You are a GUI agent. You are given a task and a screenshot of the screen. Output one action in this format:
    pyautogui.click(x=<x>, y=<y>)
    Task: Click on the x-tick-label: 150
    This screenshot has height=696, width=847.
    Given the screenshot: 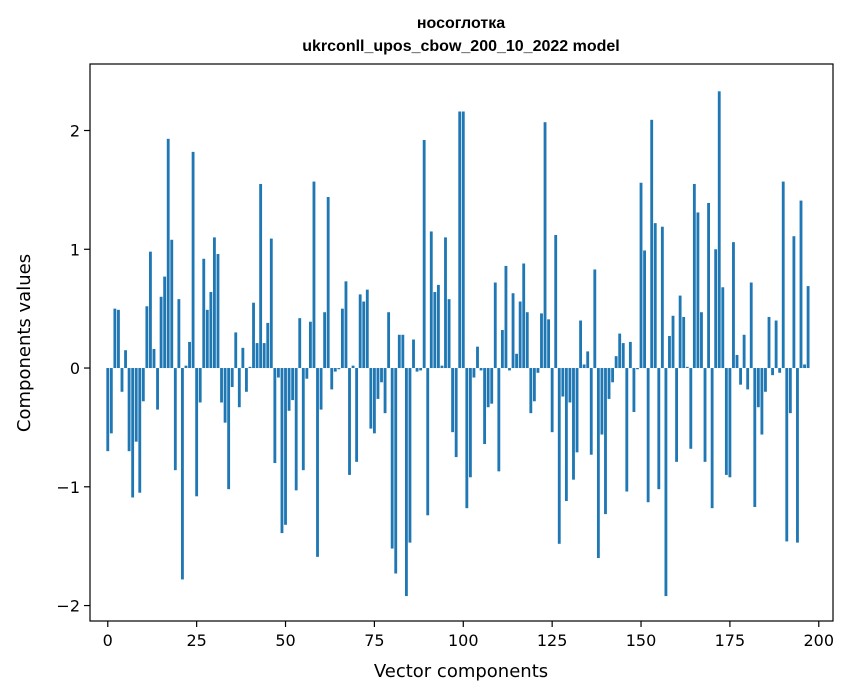 What is the action you would take?
    pyautogui.click(x=641, y=640)
    